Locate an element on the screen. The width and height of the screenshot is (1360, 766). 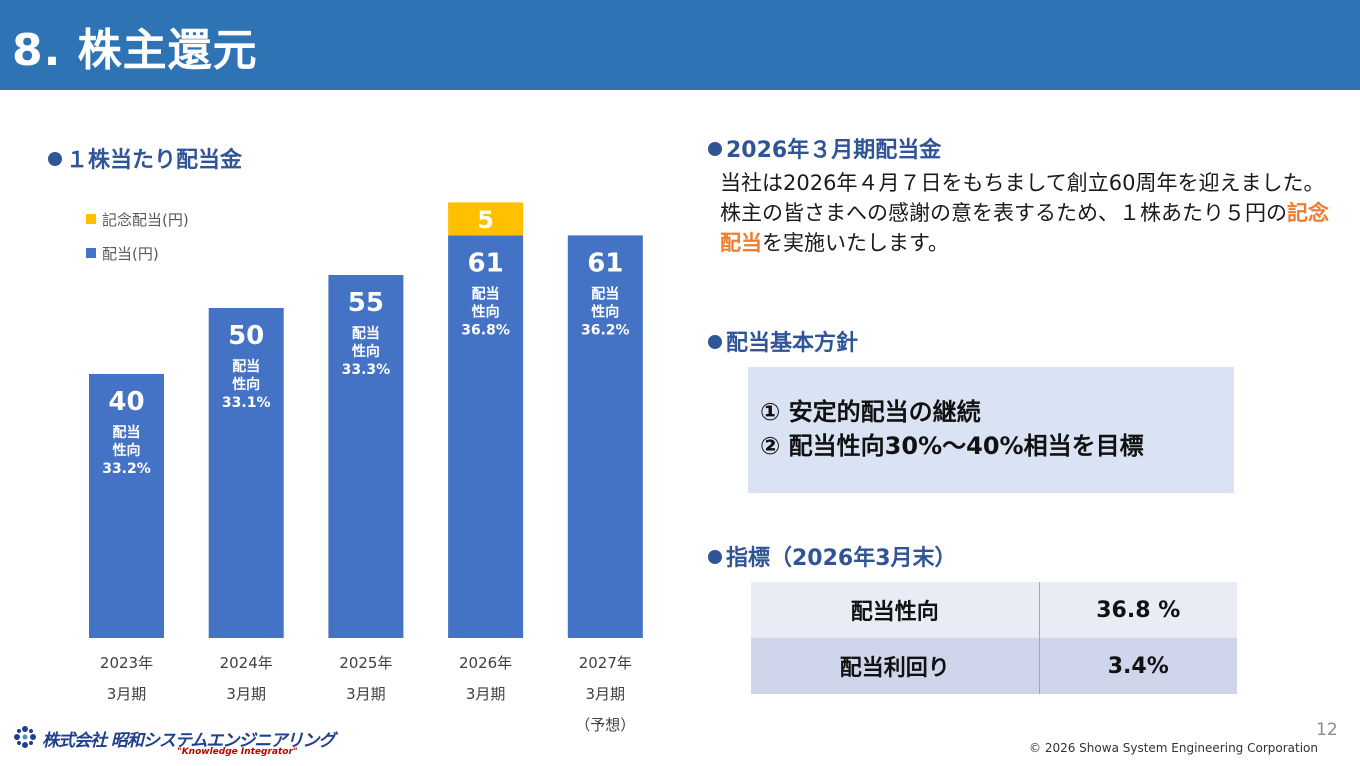
dividend-policy-heading-label: 配当基本方針 is located at coordinates (792, 343).